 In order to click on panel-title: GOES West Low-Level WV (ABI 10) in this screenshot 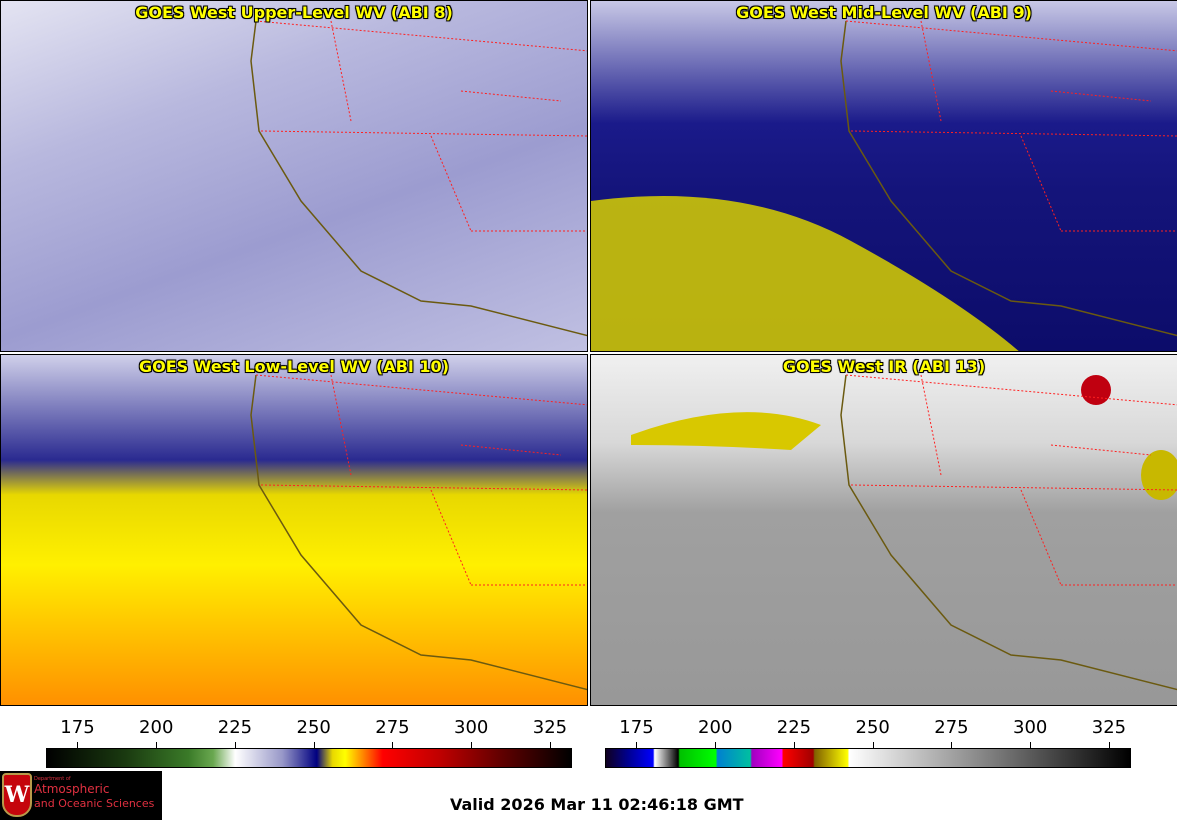, I will do `click(293, 366)`.